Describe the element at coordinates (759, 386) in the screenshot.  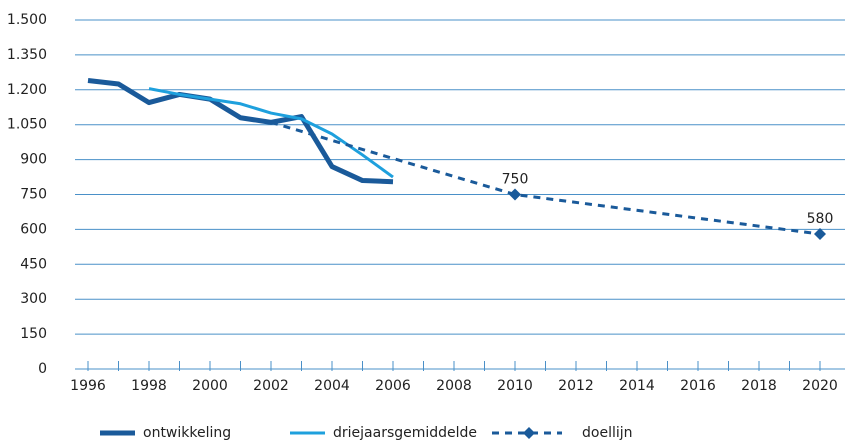
I see `x-tick-label: 2018` at that location.